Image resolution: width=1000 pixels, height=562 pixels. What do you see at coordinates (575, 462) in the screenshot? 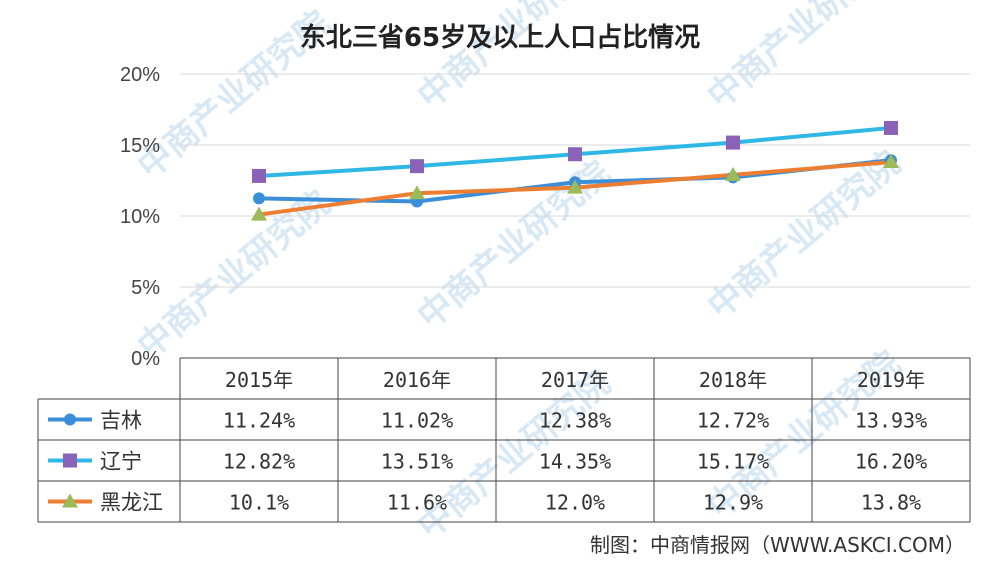
I see `table-cell: 14.35%` at bounding box center [575, 462].